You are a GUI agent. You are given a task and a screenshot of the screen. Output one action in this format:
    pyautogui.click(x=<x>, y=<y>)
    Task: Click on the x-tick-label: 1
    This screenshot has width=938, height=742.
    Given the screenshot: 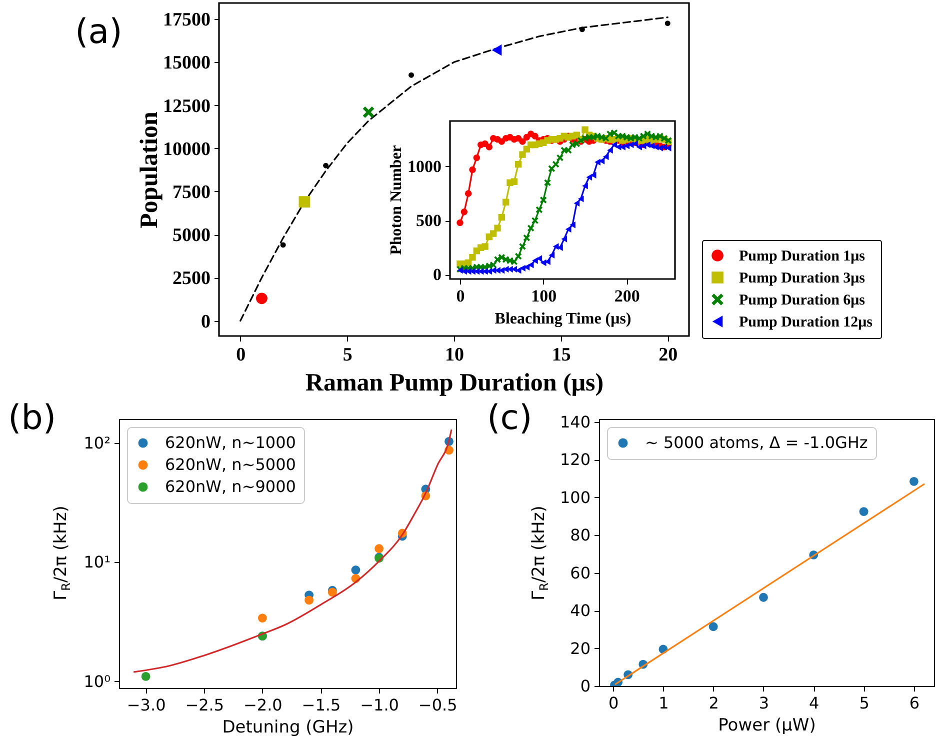 What is the action you would take?
    pyautogui.click(x=663, y=703)
    